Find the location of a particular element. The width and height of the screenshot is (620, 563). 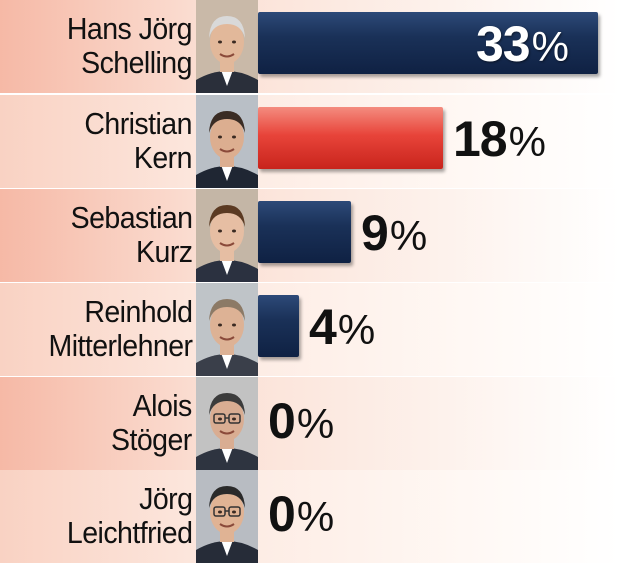

category-label-line: Christian is located at coordinates (138, 123).